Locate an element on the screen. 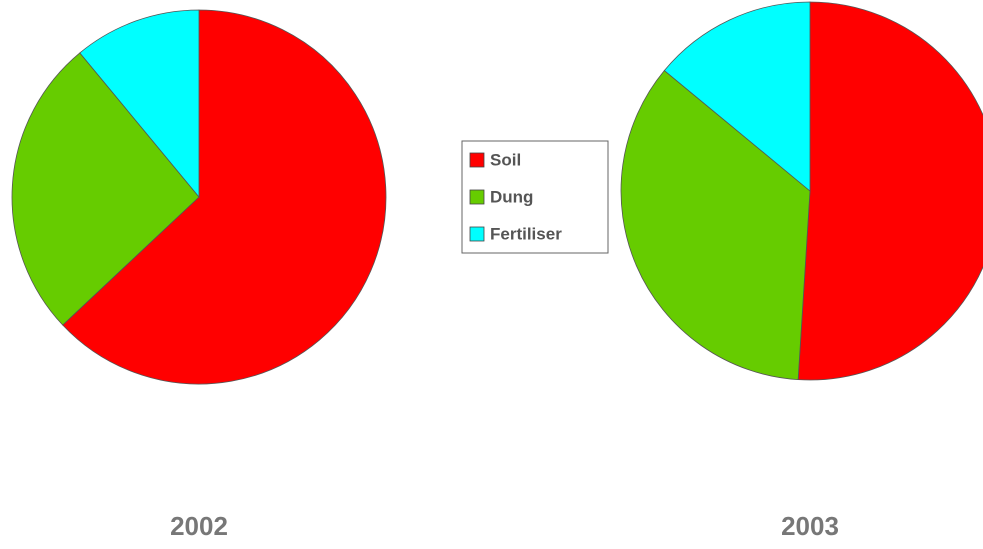 This screenshot has height=549, width=983. chart-title: 2003 is located at coordinates (810, 526).